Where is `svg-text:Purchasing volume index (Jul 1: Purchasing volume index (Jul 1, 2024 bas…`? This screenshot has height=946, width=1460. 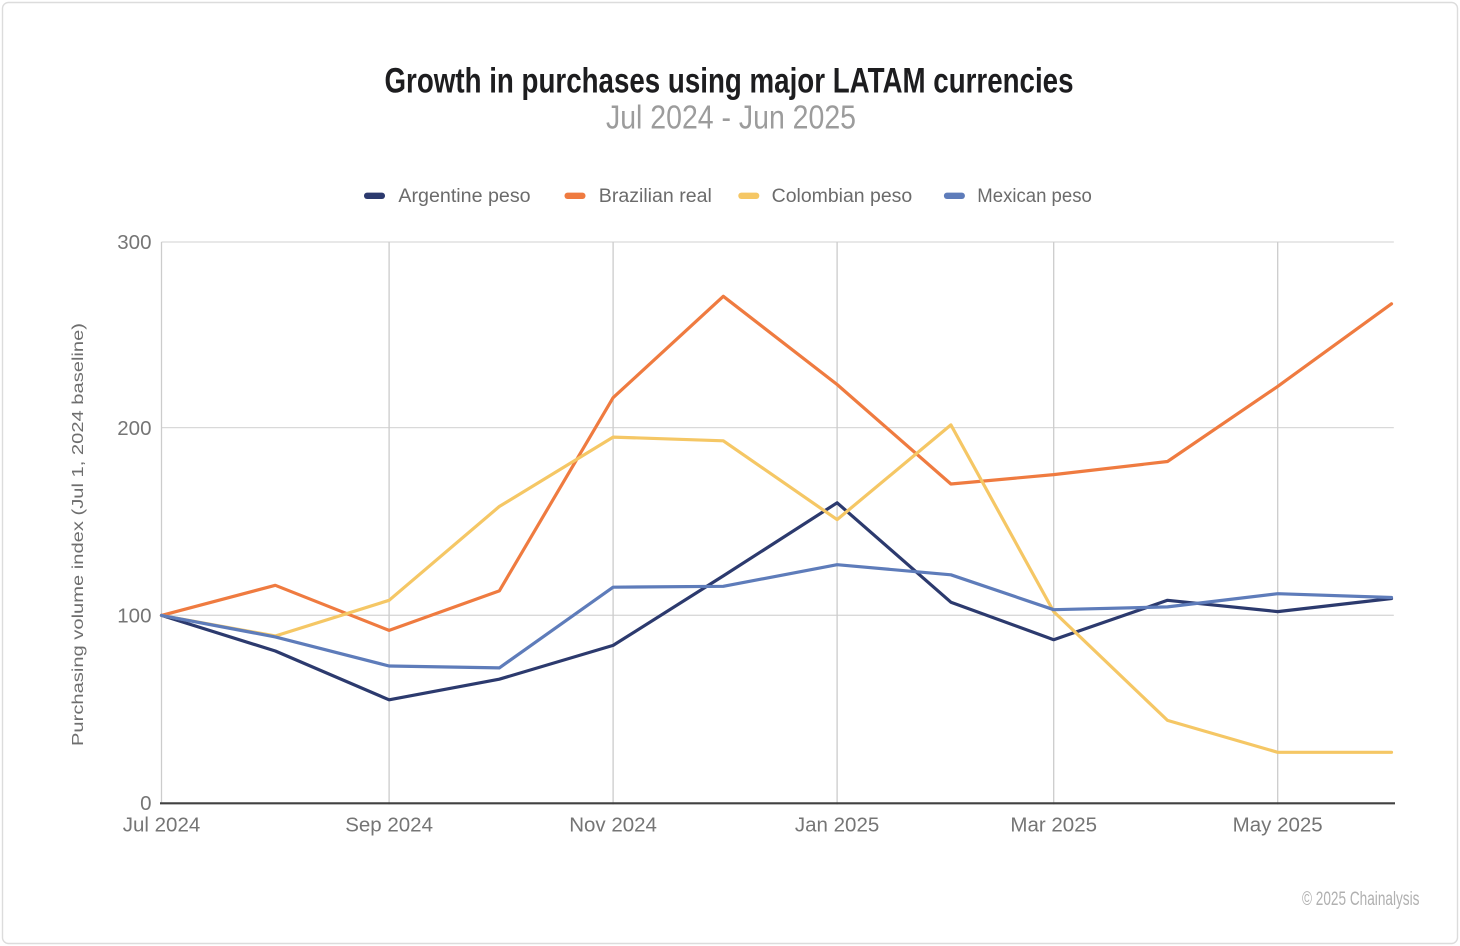
svg-text:Purchasing volume index (Jul 1: Purchasing volume index (Jul 1, 2024 bas… is located at coordinates (78, 534).